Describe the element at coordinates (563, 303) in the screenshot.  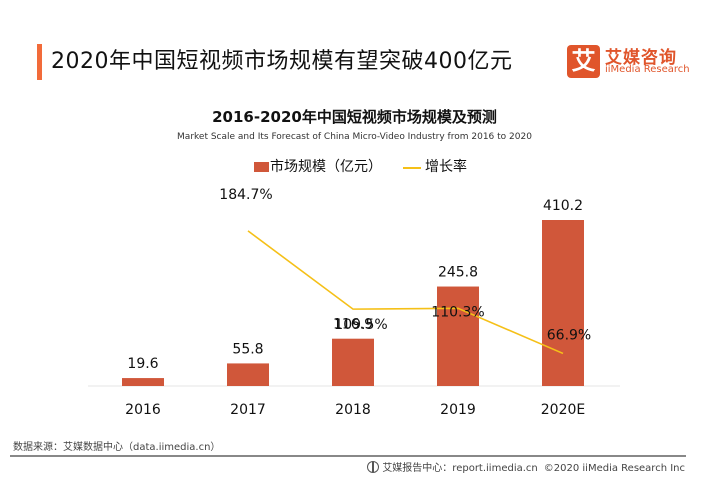
I see `bar-2020E` at that location.